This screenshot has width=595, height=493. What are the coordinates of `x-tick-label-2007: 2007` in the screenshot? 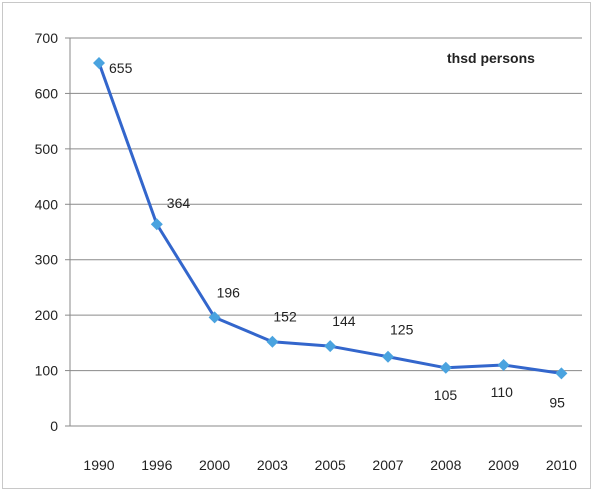 It's located at (387, 465).